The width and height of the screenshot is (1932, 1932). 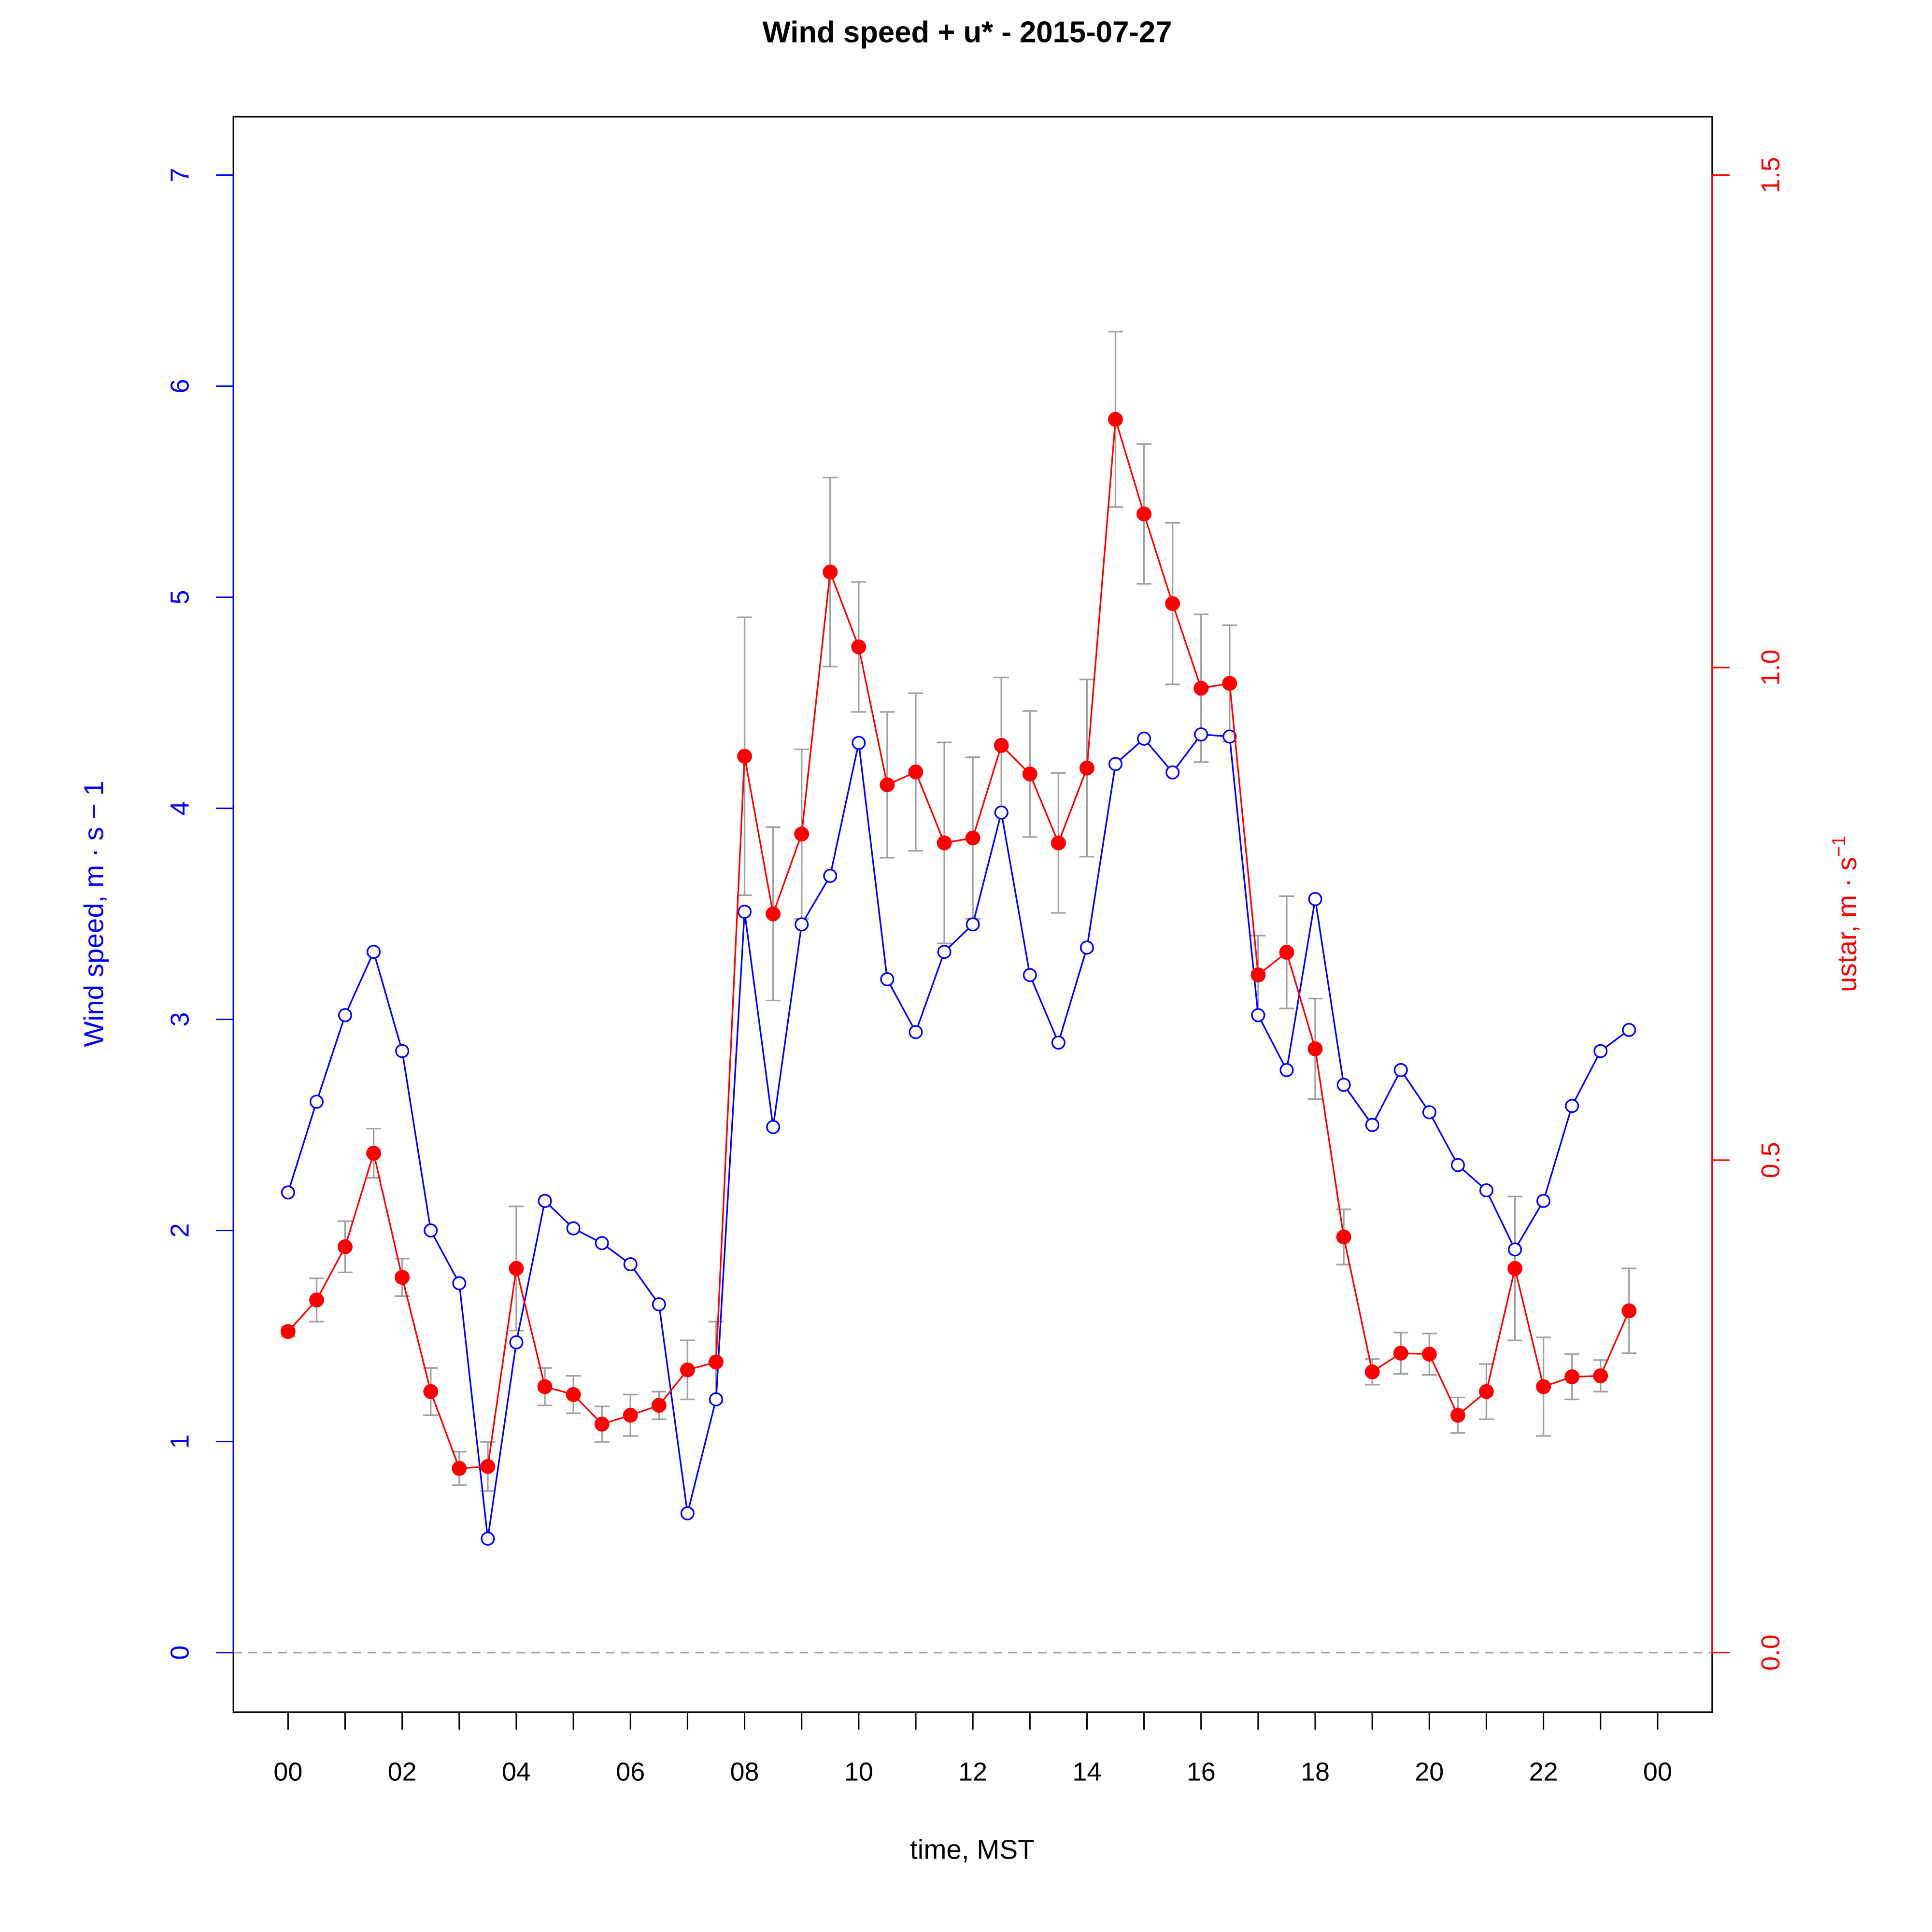 I want to click on y-axis-label-right-sup: −1, so click(x=1839, y=846).